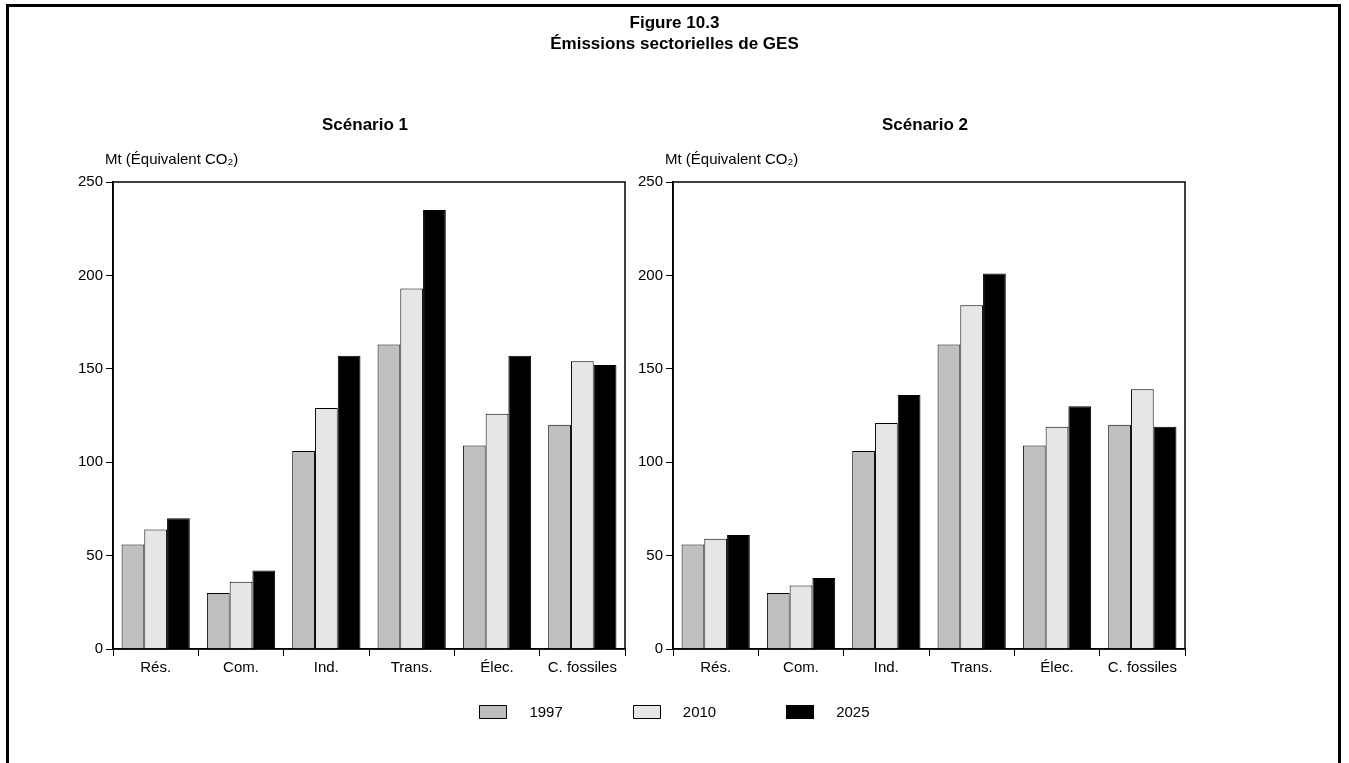 This screenshot has width=1349, height=763. Describe the element at coordinates (546, 711) in the screenshot. I see `legend-label: 1997` at that location.